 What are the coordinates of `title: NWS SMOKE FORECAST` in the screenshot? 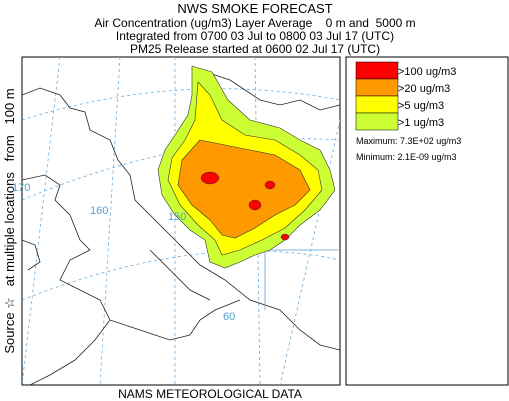 It's located at (254, 8).